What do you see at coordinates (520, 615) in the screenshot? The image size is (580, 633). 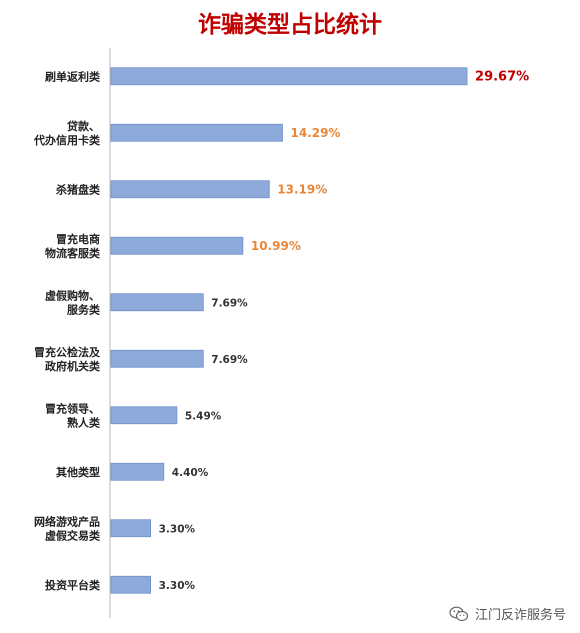 I see `watermark-text: 江门反诈服务号` at bounding box center [520, 615].